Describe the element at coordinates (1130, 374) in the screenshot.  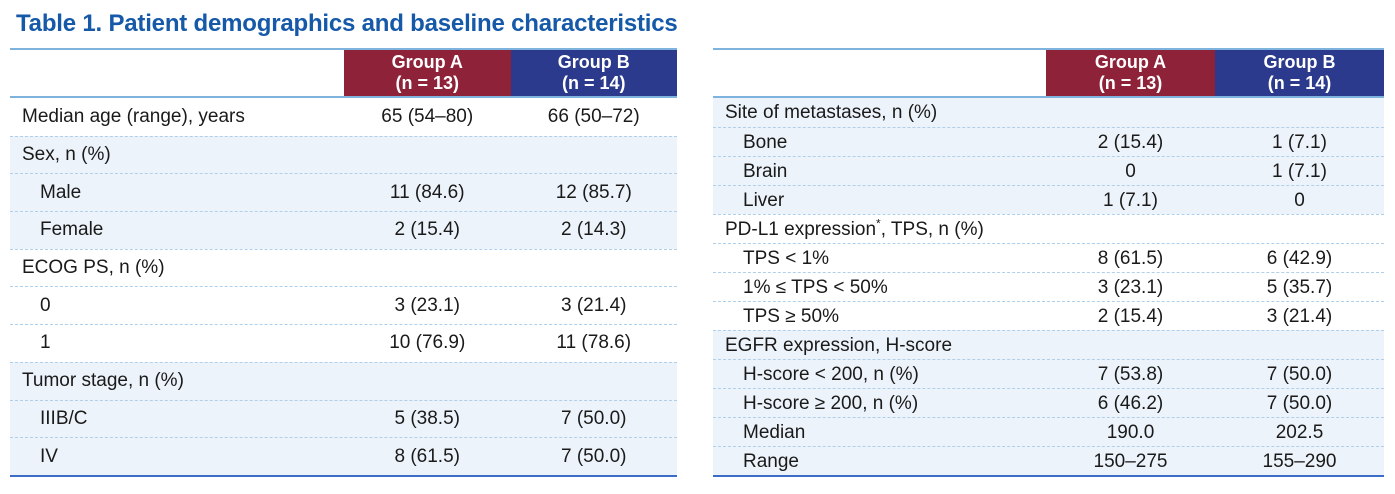
I see `value-group-a: 7 (53.8)` at that location.